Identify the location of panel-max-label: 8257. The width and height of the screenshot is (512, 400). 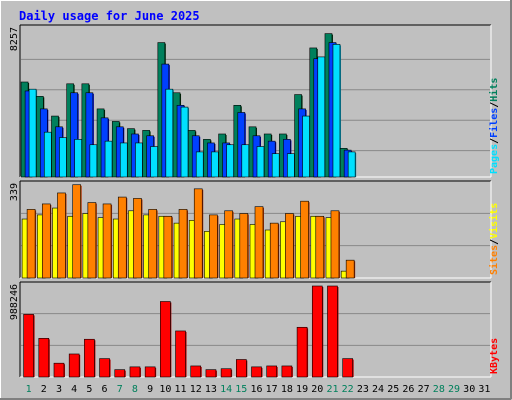
(14, 39).